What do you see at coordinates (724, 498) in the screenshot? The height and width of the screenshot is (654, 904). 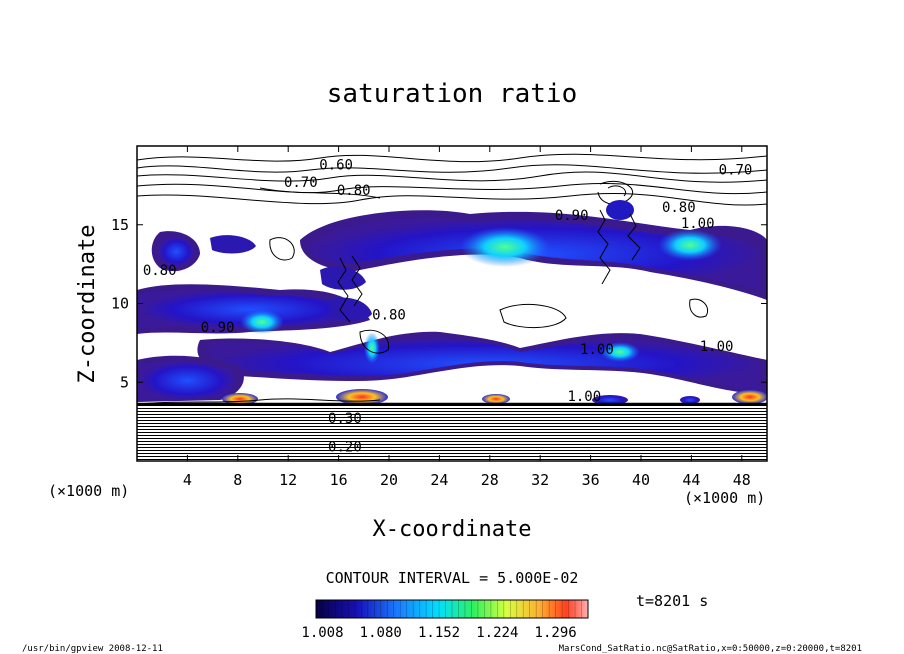 I see `x-unit-label: (×1000 m)` at bounding box center [724, 498].